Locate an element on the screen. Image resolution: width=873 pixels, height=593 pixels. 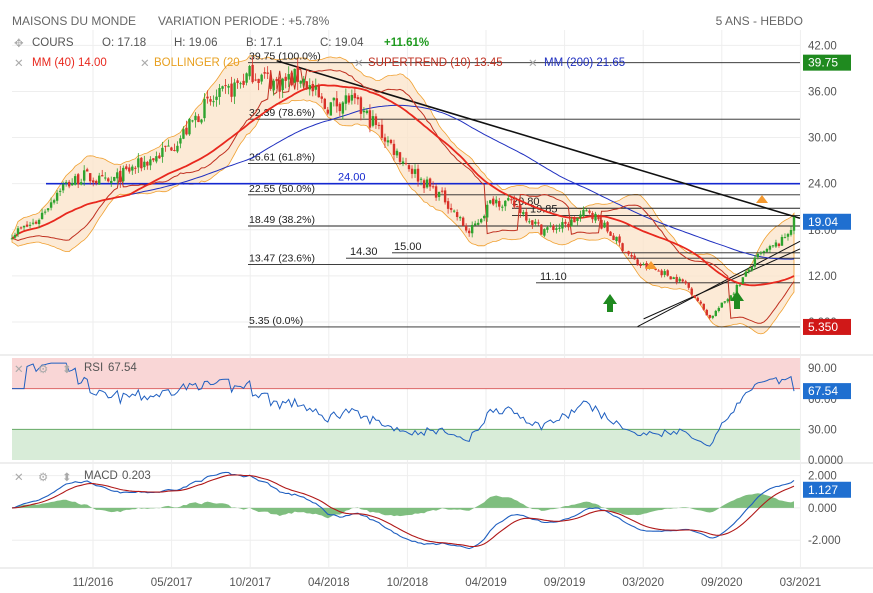
y-tick-label: 12.00 is located at coordinates (822, 277).